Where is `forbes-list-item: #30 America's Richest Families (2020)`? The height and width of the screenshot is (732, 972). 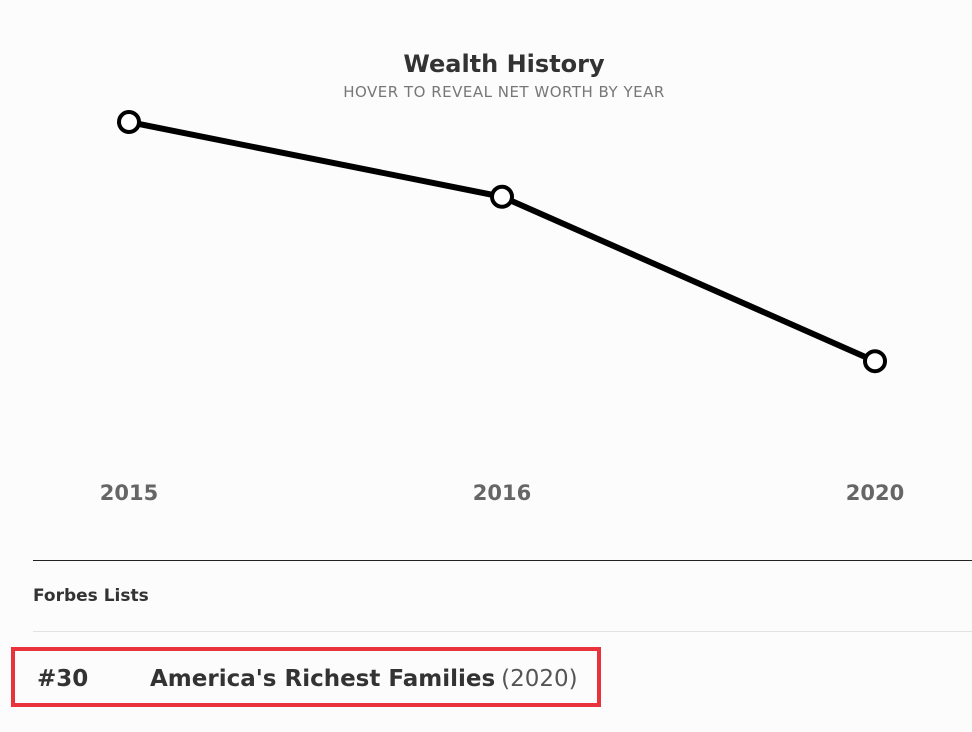 forbes-list-item: #30 America's Richest Families (2020) is located at coordinates (306, 677).